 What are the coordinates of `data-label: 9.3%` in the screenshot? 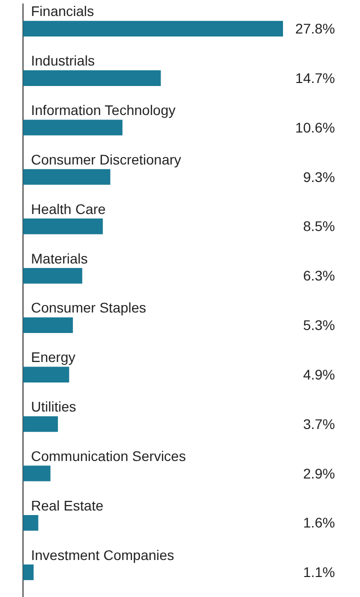 It's located at (319, 176).